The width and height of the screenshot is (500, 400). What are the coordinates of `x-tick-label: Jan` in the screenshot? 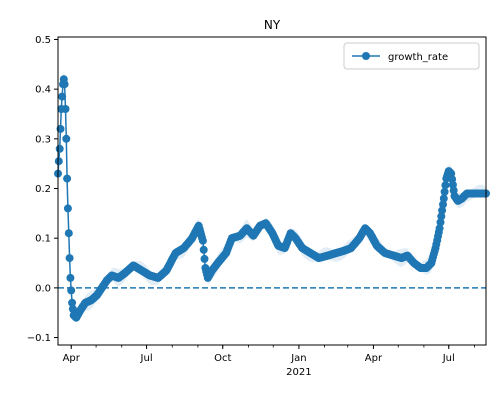 It's located at (298, 358).